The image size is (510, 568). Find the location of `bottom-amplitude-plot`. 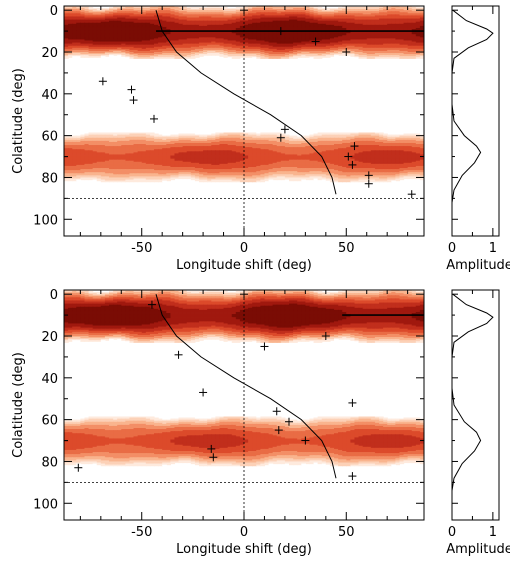

bottom-amplitude-plot is located at coordinates (475, 405).